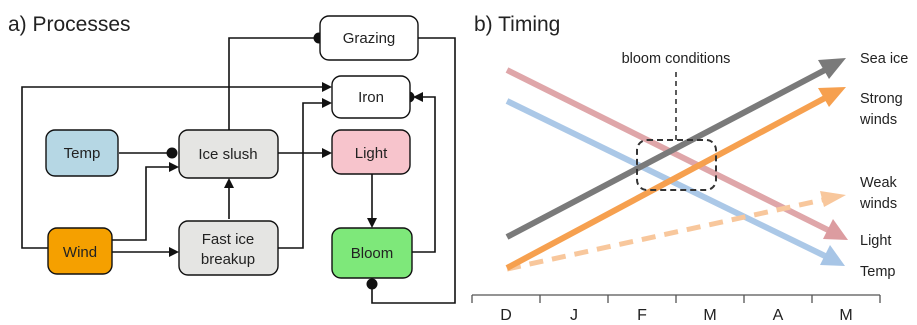 The height and width of the screenshot is (325, 917). Describe the element at coordinates (878, 120) in the screenshot. I see `label-strong-winds-2: winds` at that location.